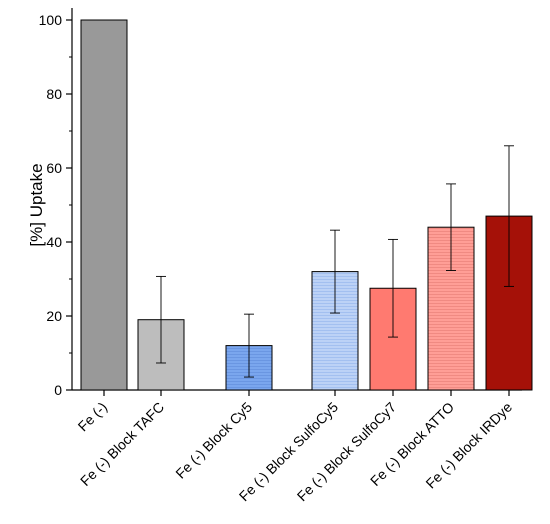 Image resolution: width=550 pixels, height=524 pixels. What do you see at coordinates (347, 452) in the screenshot?
I see `x-tick-label: Fe (-) Block SulfoCy7` at bounding box center [347, 452].